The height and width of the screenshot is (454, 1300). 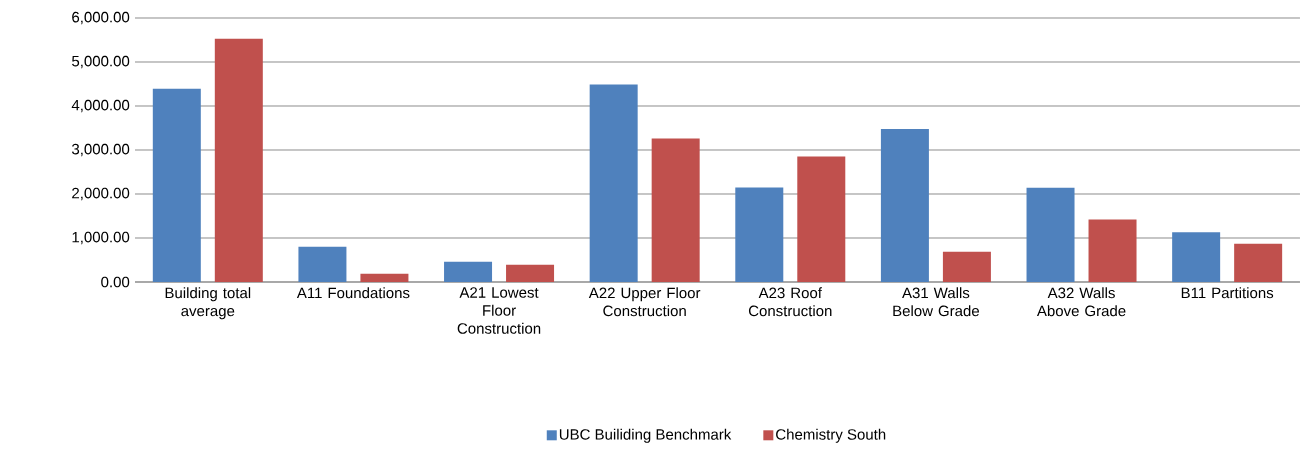 What do you see at coordinates (101, 62) in the screenshot?
I see `y-tick-label: 5,000.00` at bounding box center [101, 62].